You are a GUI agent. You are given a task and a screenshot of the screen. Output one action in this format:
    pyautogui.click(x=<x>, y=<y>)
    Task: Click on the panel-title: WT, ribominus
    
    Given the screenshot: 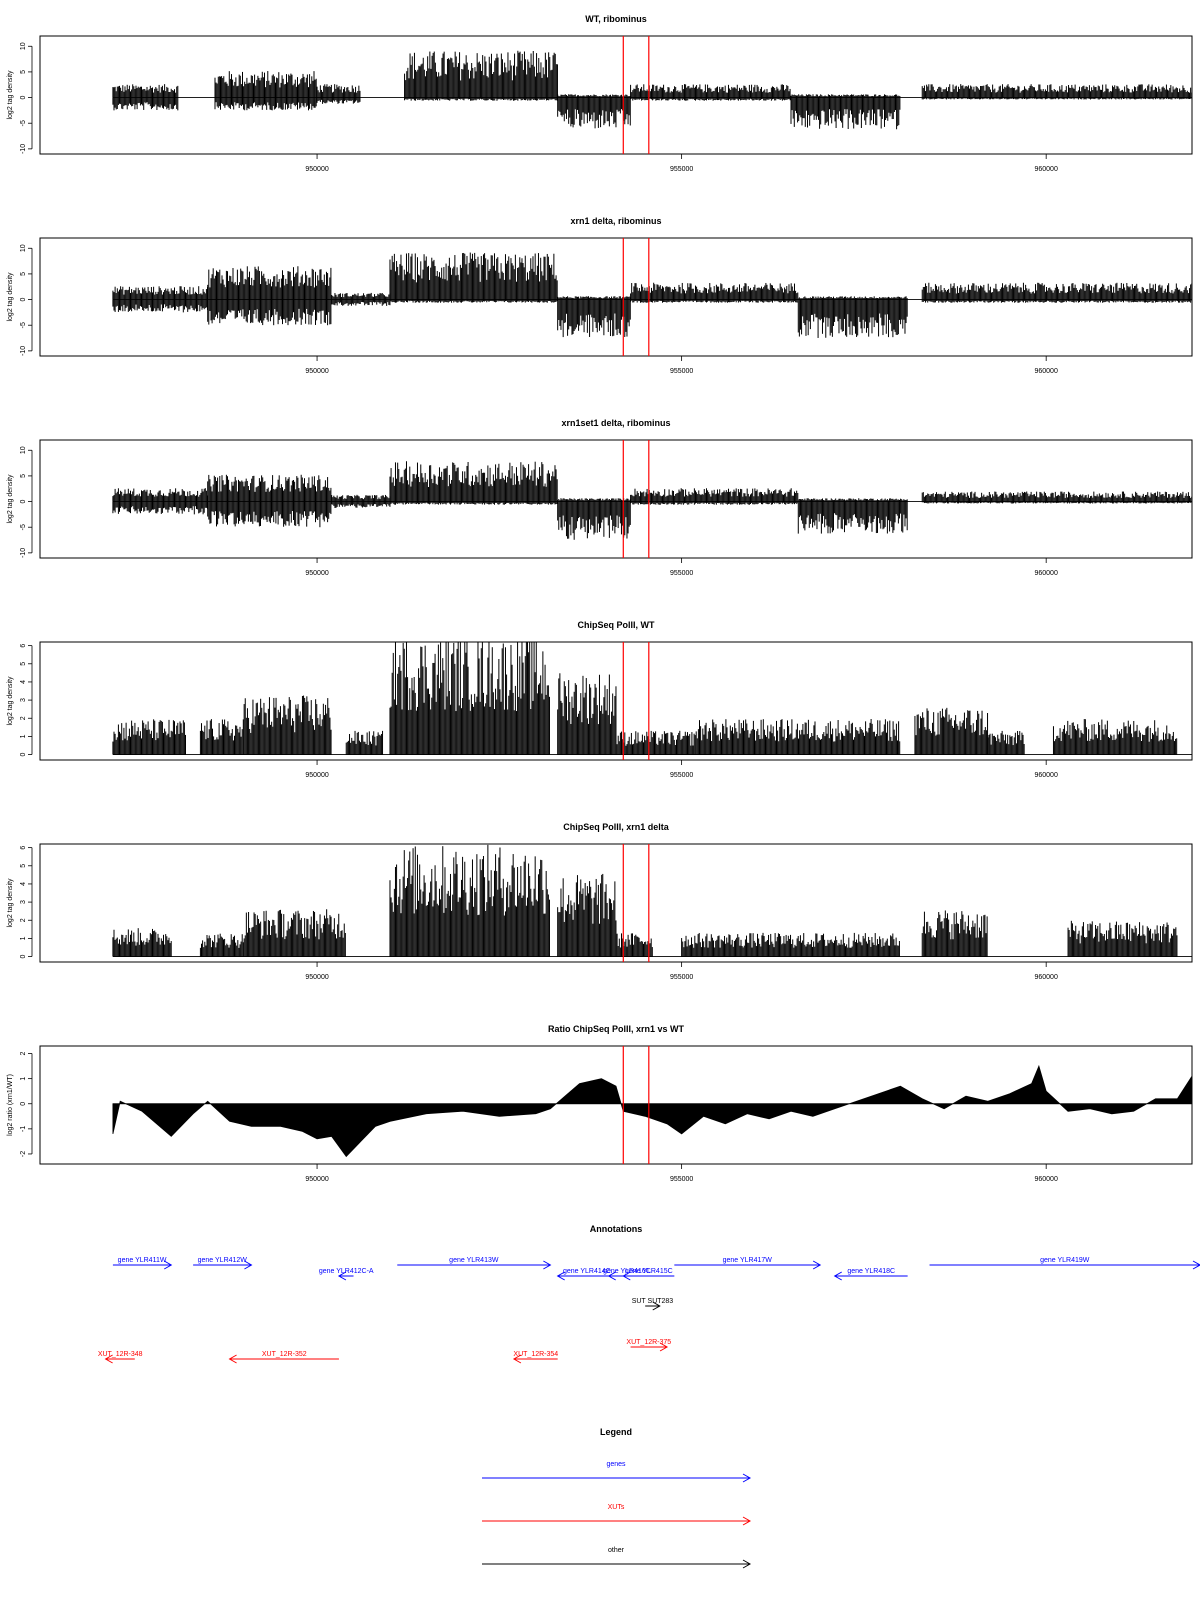 What is the action you would take?
    pyautogui.click(x=616, y=19)
    